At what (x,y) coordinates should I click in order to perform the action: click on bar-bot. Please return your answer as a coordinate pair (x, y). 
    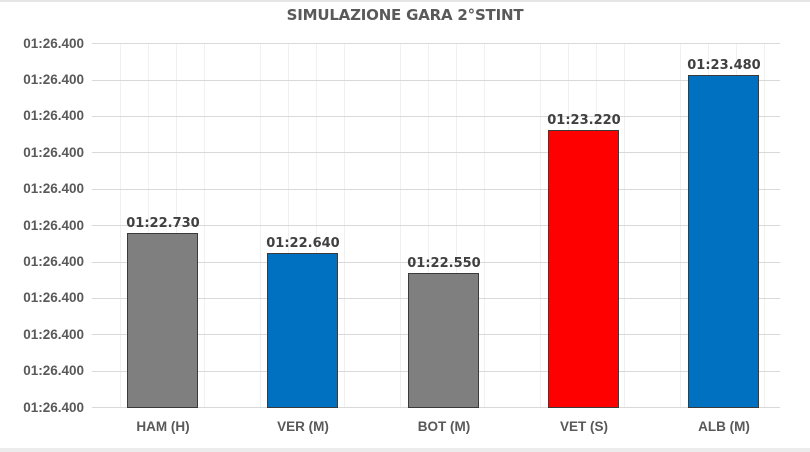
    Looking at the image, I should click on (443, 340).